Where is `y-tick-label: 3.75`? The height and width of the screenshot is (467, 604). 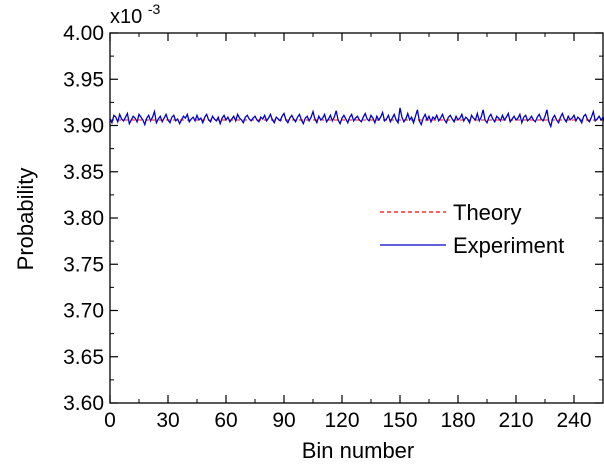
y-tick-label: 3.75 is located at coordinates (83, 264).